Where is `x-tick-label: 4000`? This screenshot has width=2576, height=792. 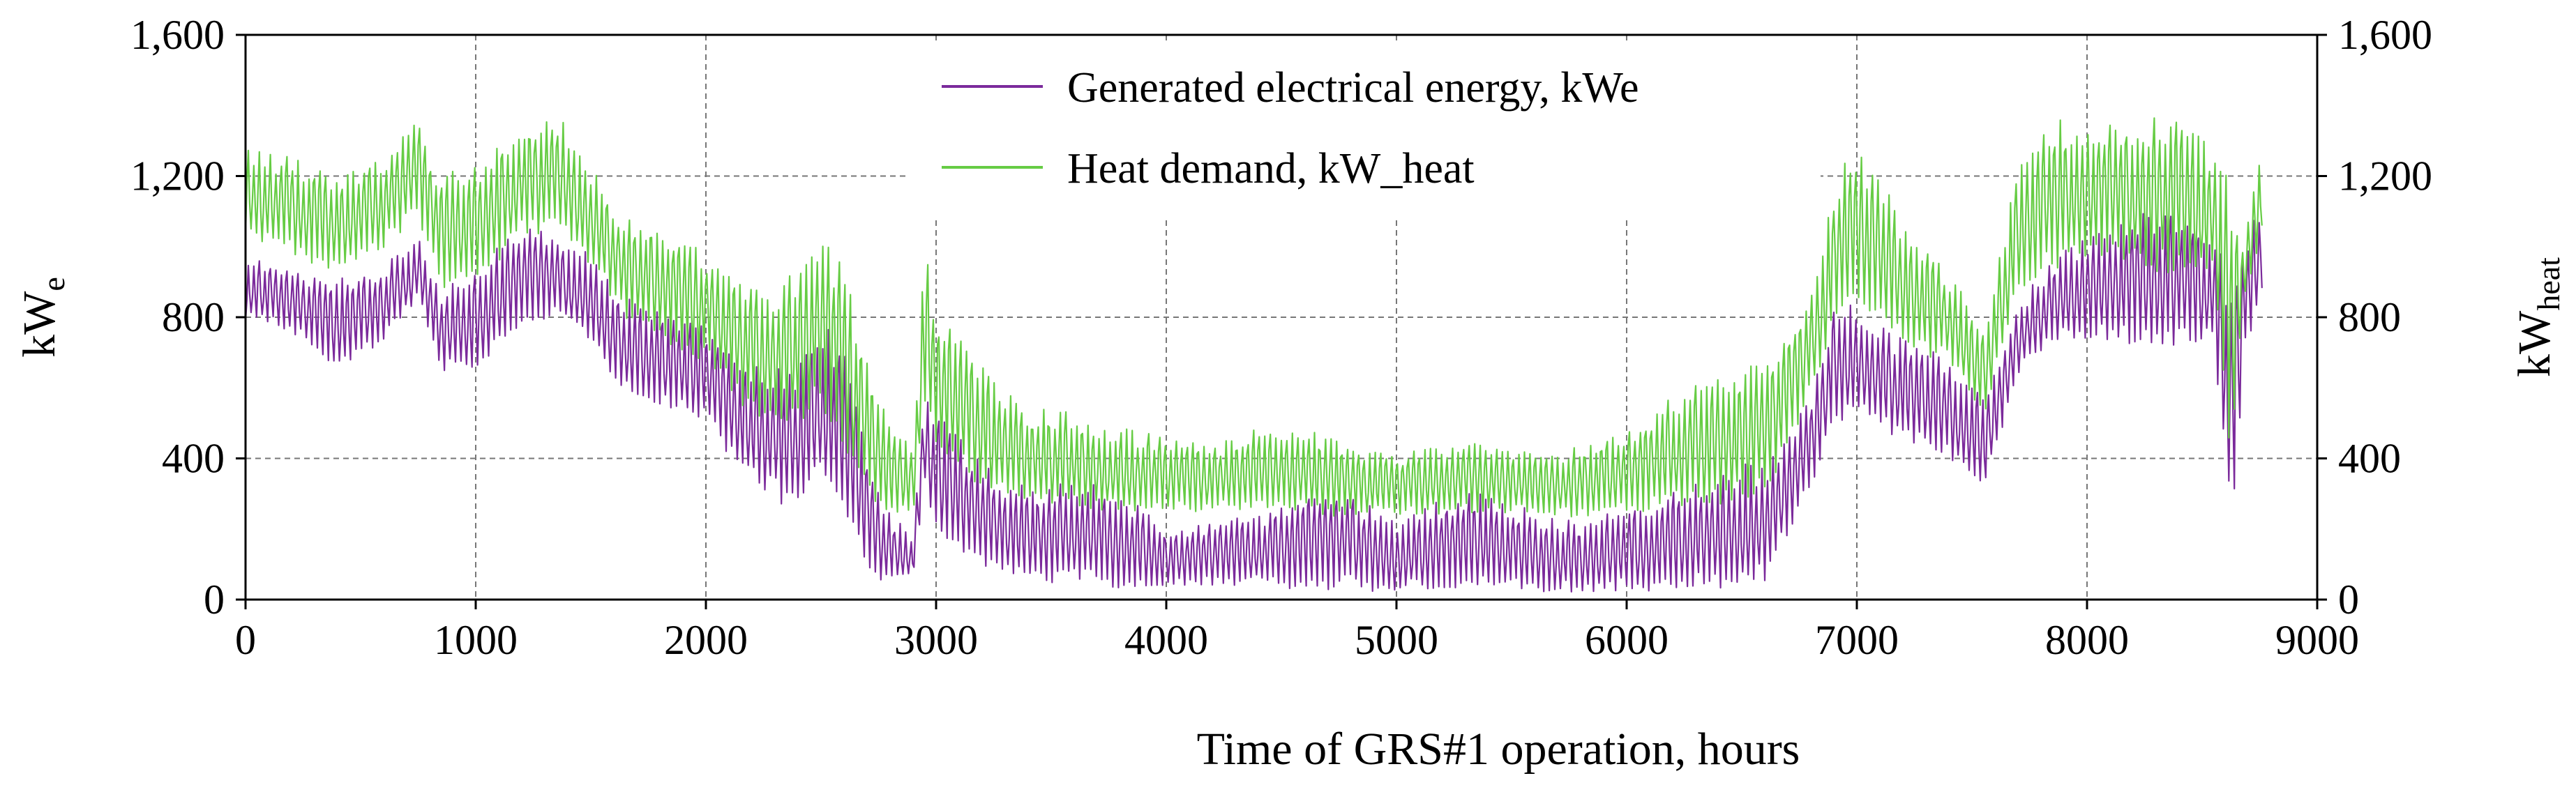 x-tick-label: 4000 is located at coordinates (1166, 640).